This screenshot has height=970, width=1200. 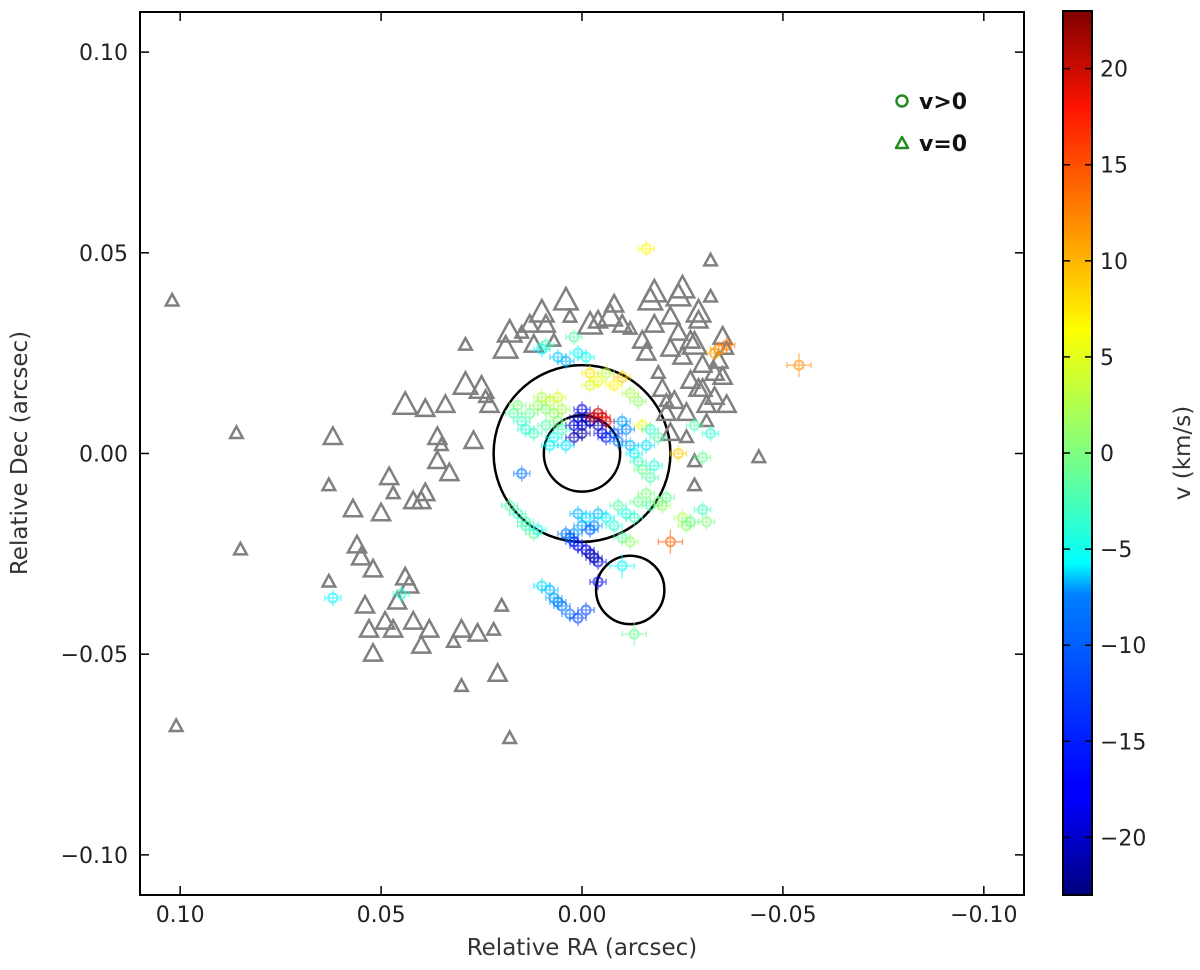 What do you see at coordinates (1183, 453) in the screenshot?
I see `colorbar-title: v (km/s)` at bounding box center [1183, 453].